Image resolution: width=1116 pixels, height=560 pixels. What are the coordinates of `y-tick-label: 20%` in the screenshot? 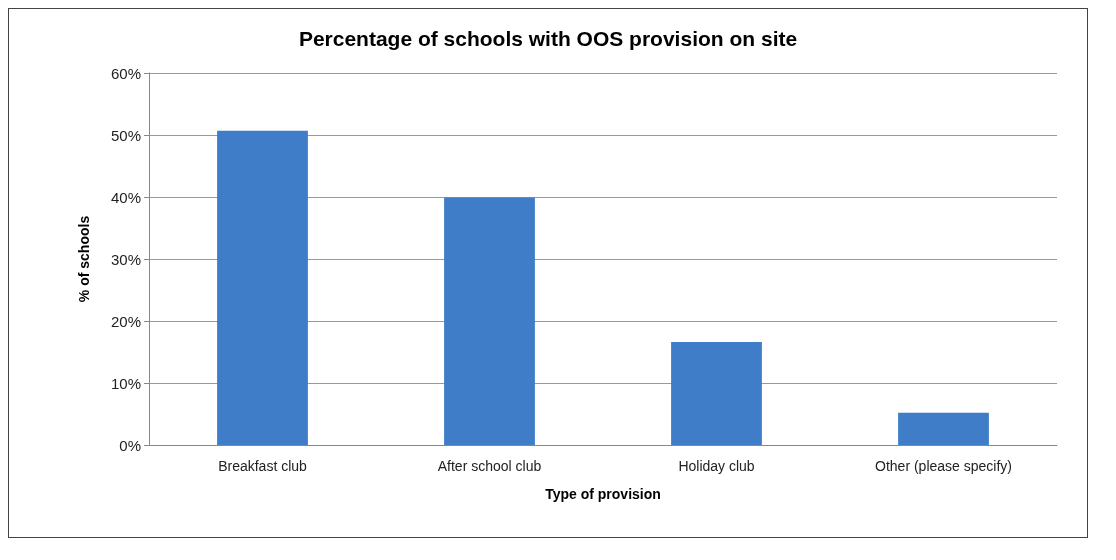 It's located at (125, 321).